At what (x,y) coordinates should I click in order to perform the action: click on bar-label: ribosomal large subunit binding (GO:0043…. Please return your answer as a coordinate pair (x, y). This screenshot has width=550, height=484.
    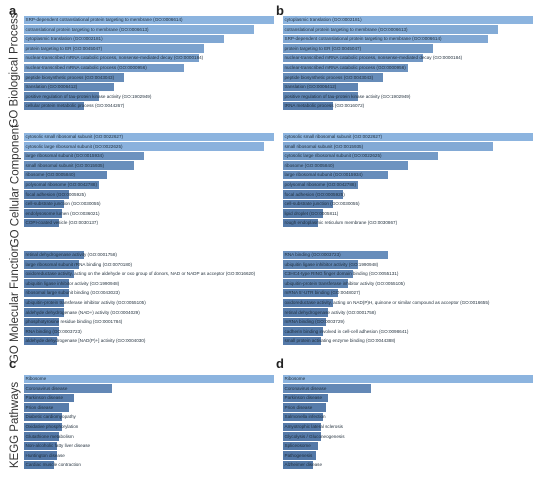
    Looking at the image, I should click on (72, 293).